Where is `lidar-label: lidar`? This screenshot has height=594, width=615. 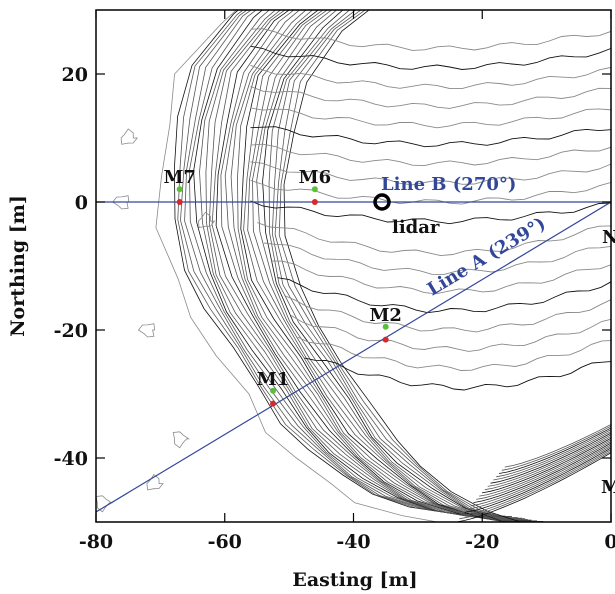
lidar-label: lidar is located at coordinates (416, 227).